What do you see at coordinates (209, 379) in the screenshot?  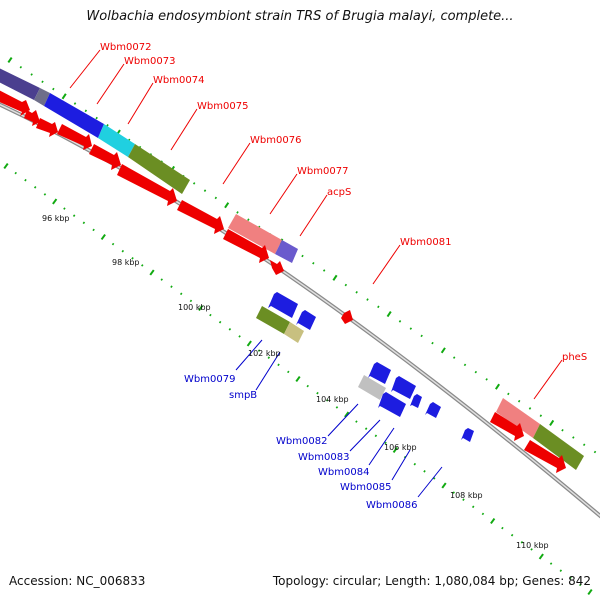 I see `label-Wbm0079: Wbm0079` at bounding box center [209, 379].